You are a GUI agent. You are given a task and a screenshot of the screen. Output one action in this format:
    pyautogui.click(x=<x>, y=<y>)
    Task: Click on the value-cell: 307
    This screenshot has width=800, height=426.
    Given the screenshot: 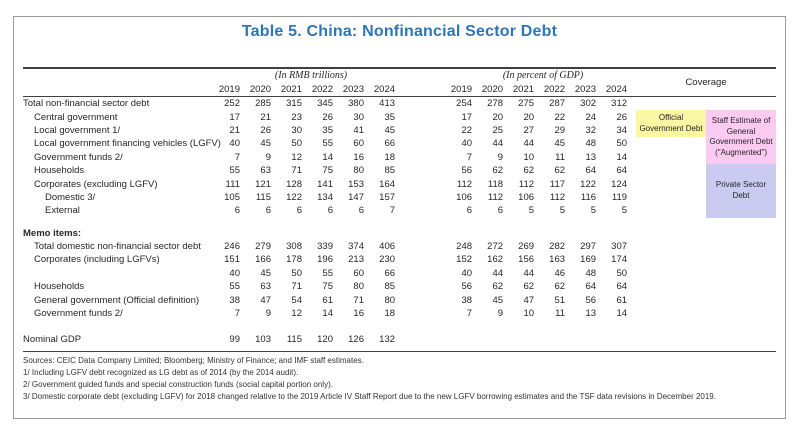 What is the action you would take?
    pyautogui.click(x=619, y=247)
    